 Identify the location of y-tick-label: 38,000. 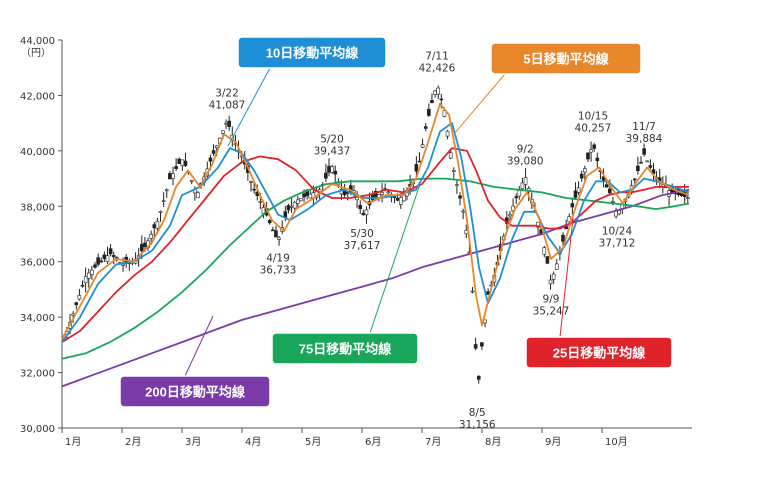
(37, 207).